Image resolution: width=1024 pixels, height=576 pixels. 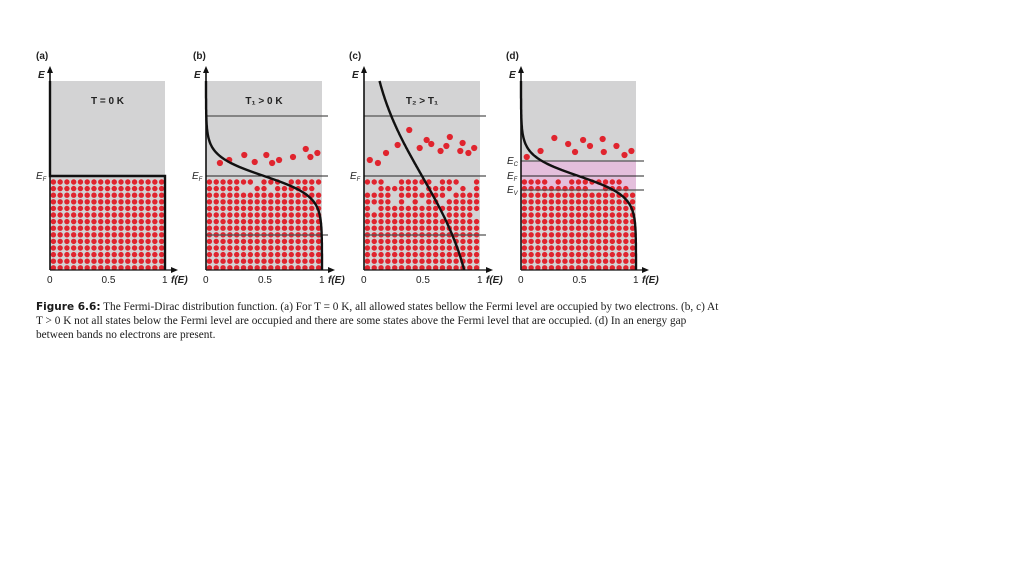 I want to click on caption-label: Figure 6.6:, so click(x=68, y=307).